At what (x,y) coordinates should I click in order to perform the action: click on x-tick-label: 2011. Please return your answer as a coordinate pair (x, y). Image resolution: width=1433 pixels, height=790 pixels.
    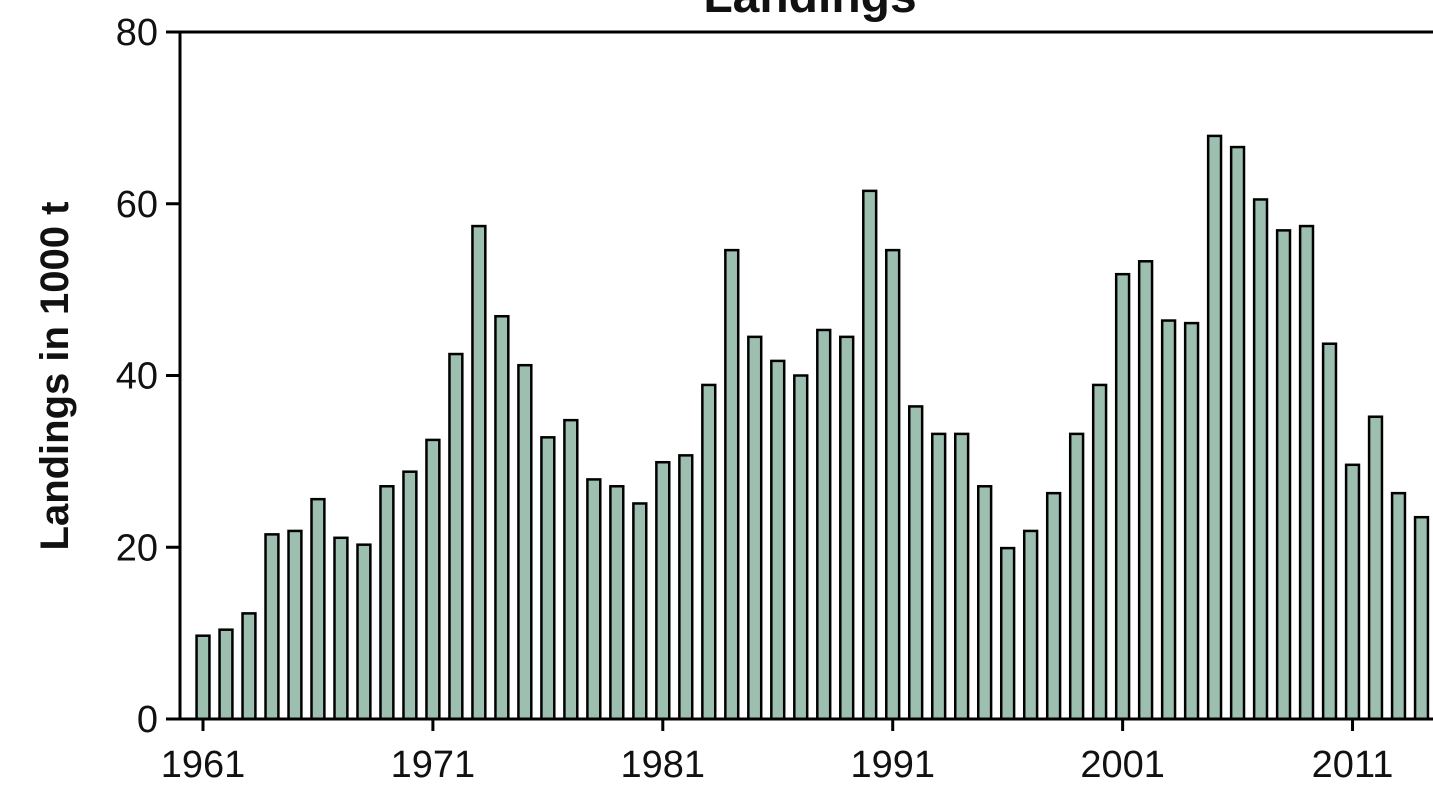
    Looking at the image, I should click on (1353, 765).